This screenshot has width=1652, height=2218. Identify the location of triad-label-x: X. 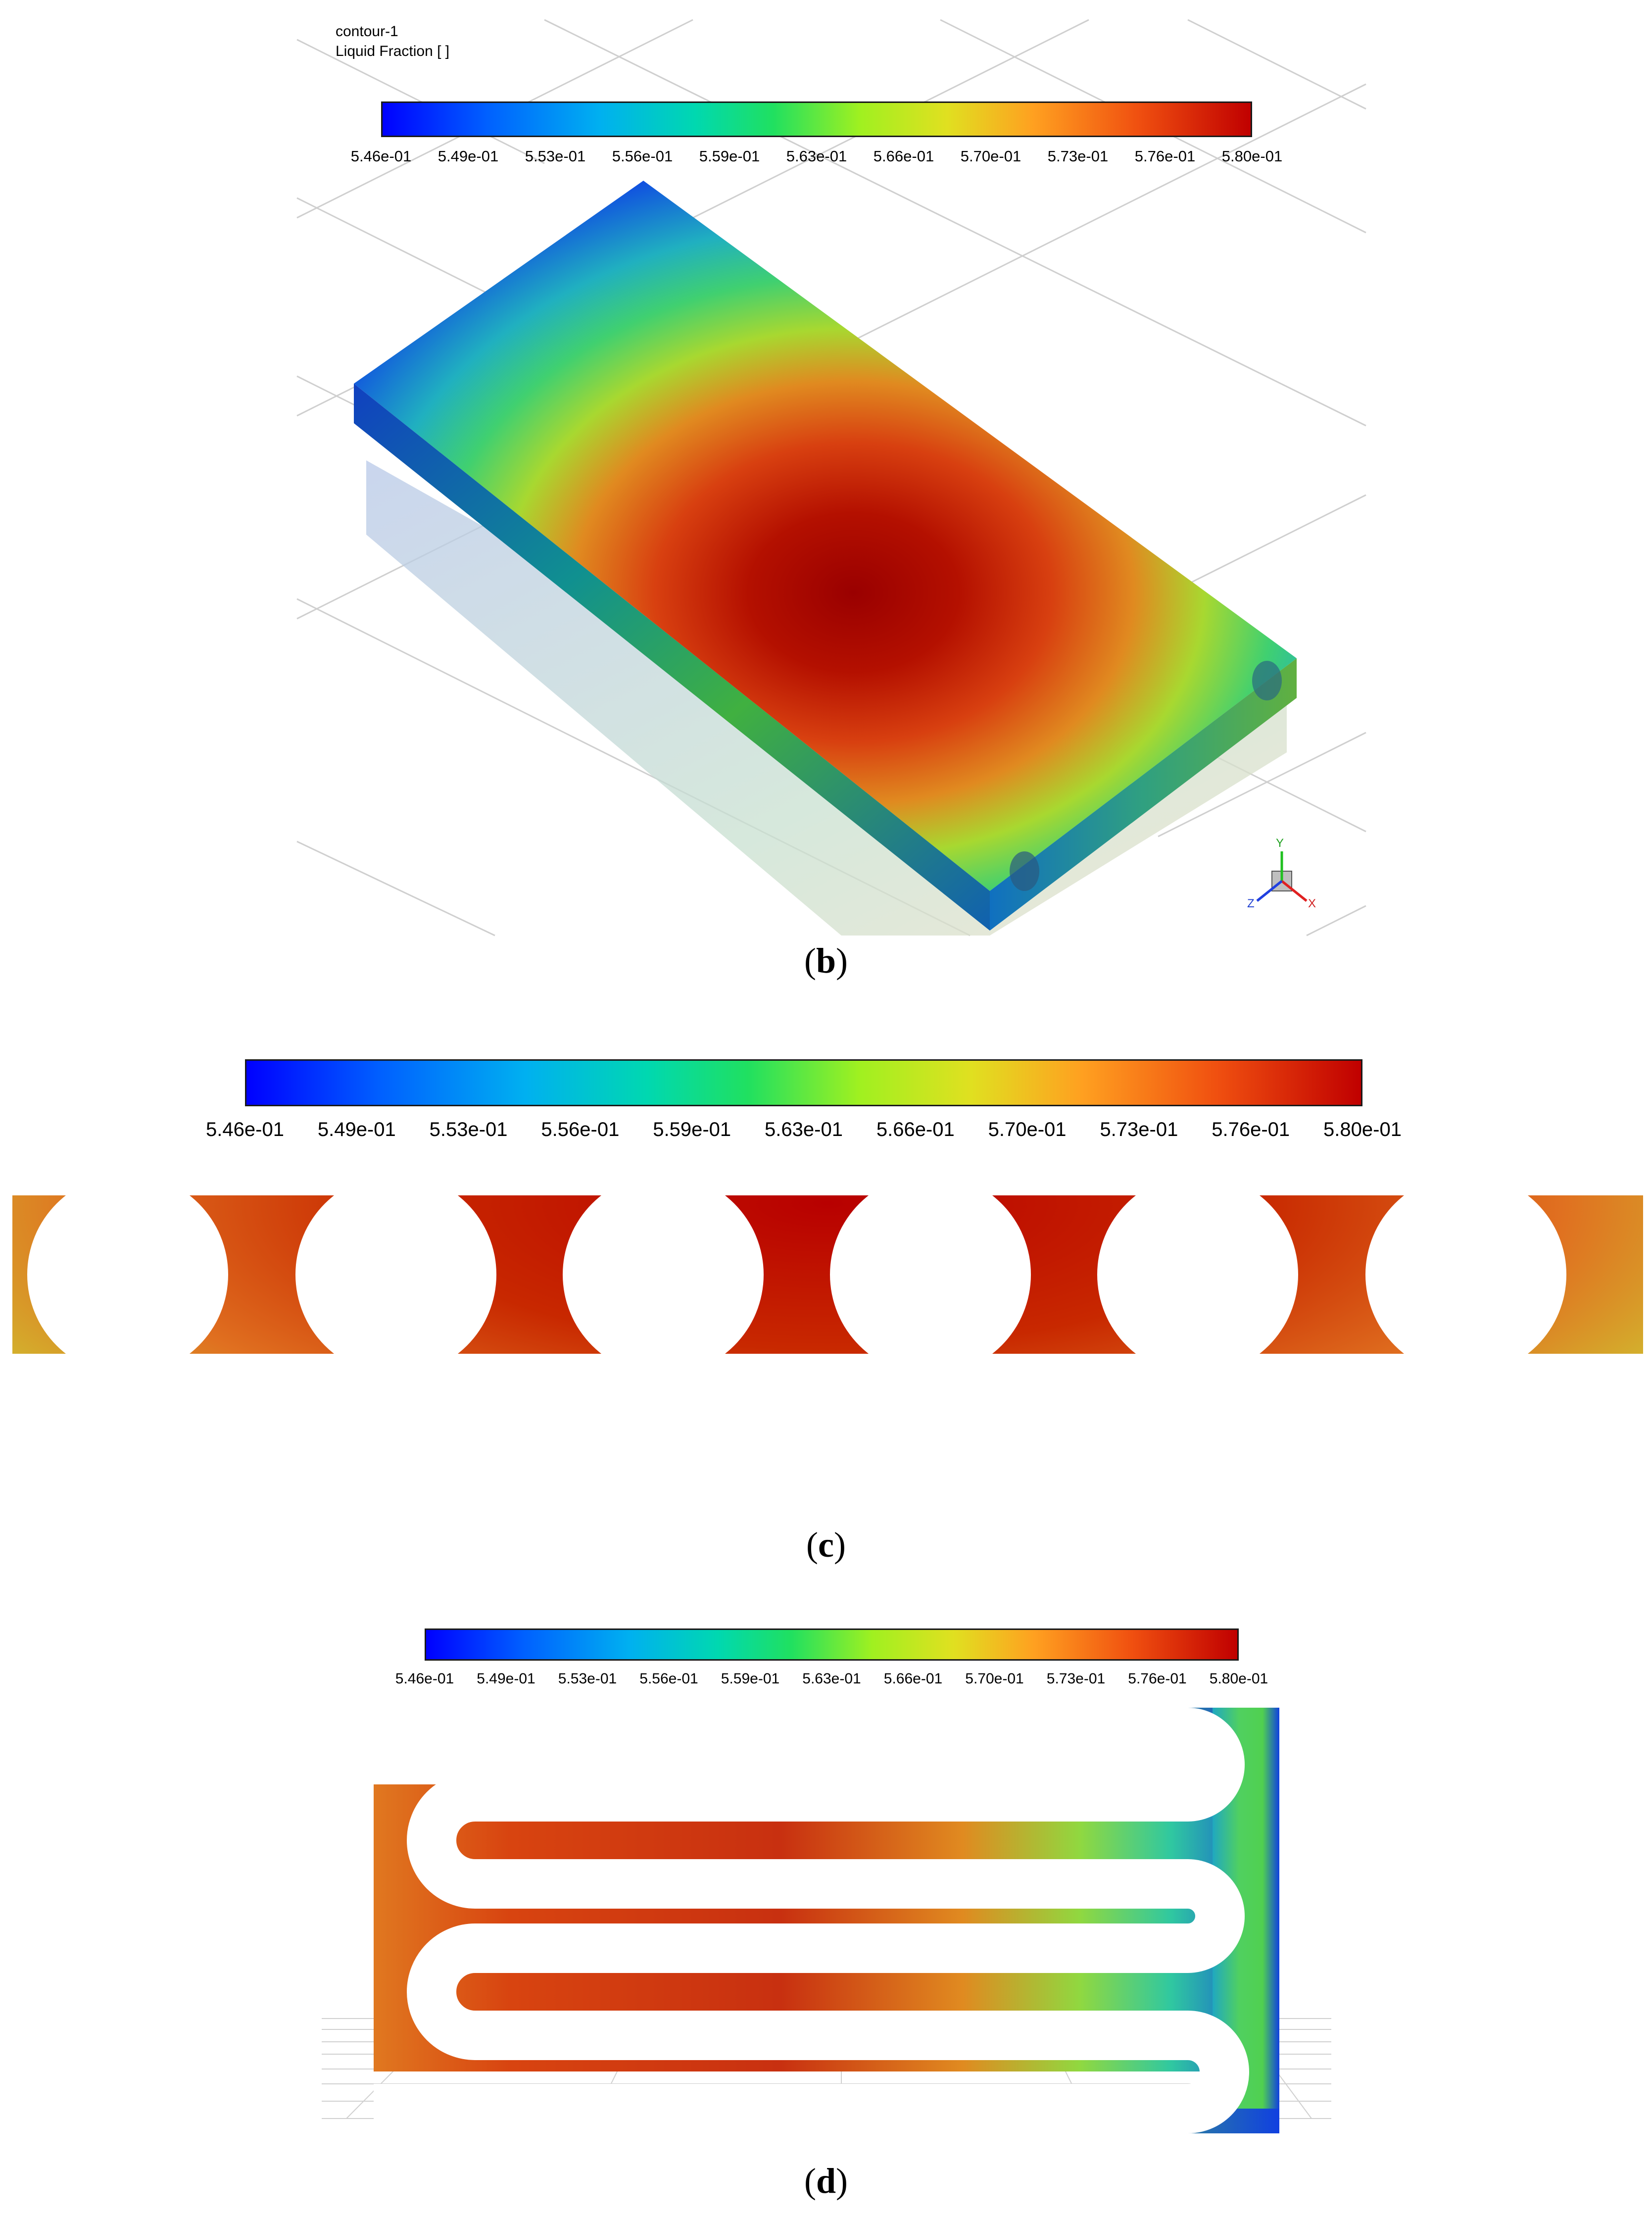
(1312, 903).